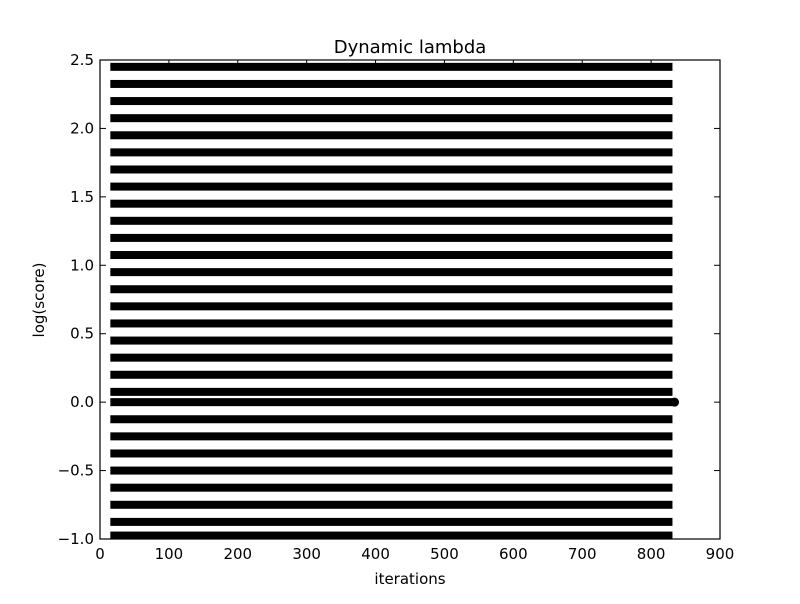 The width and height of the screenshot is (800, 604). Describe the element at coordinates (76, 471) in the screenshot. I see `y-tick-label: −0.5` at that location.